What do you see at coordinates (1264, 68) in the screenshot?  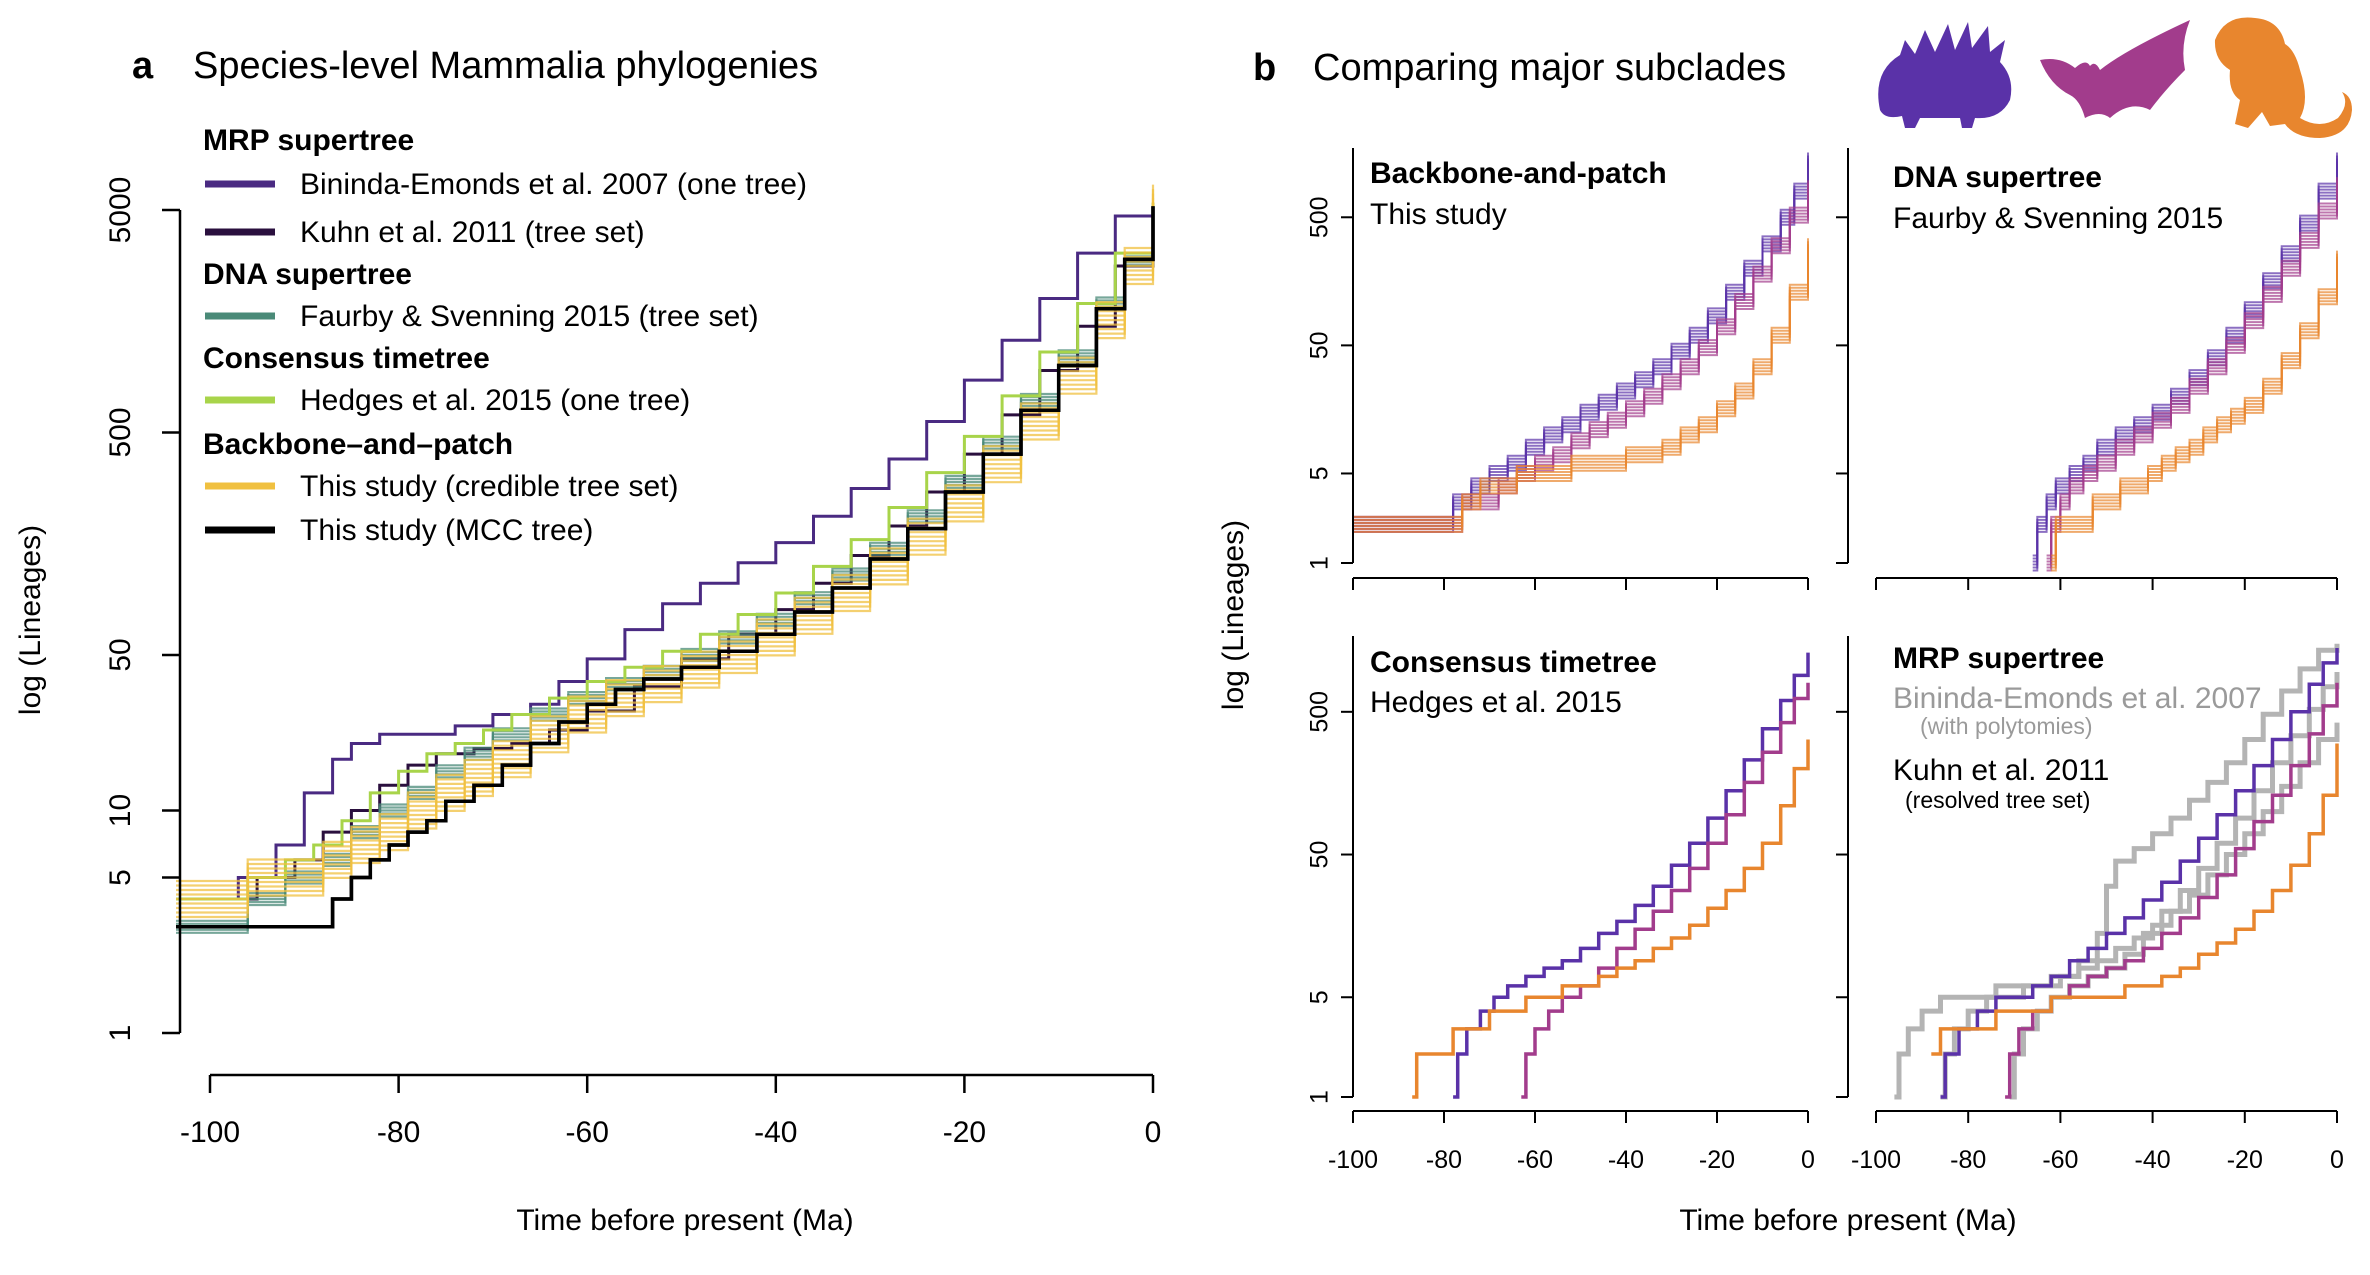 I see `panel-b-letter: b` at bounding box center [1264, 68].